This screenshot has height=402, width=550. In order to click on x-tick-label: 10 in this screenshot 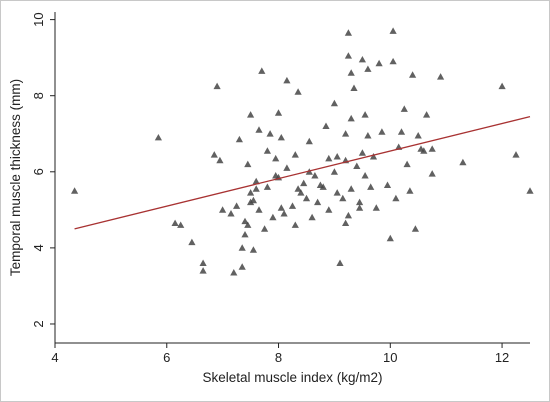, I will do `click(390, 357)`.